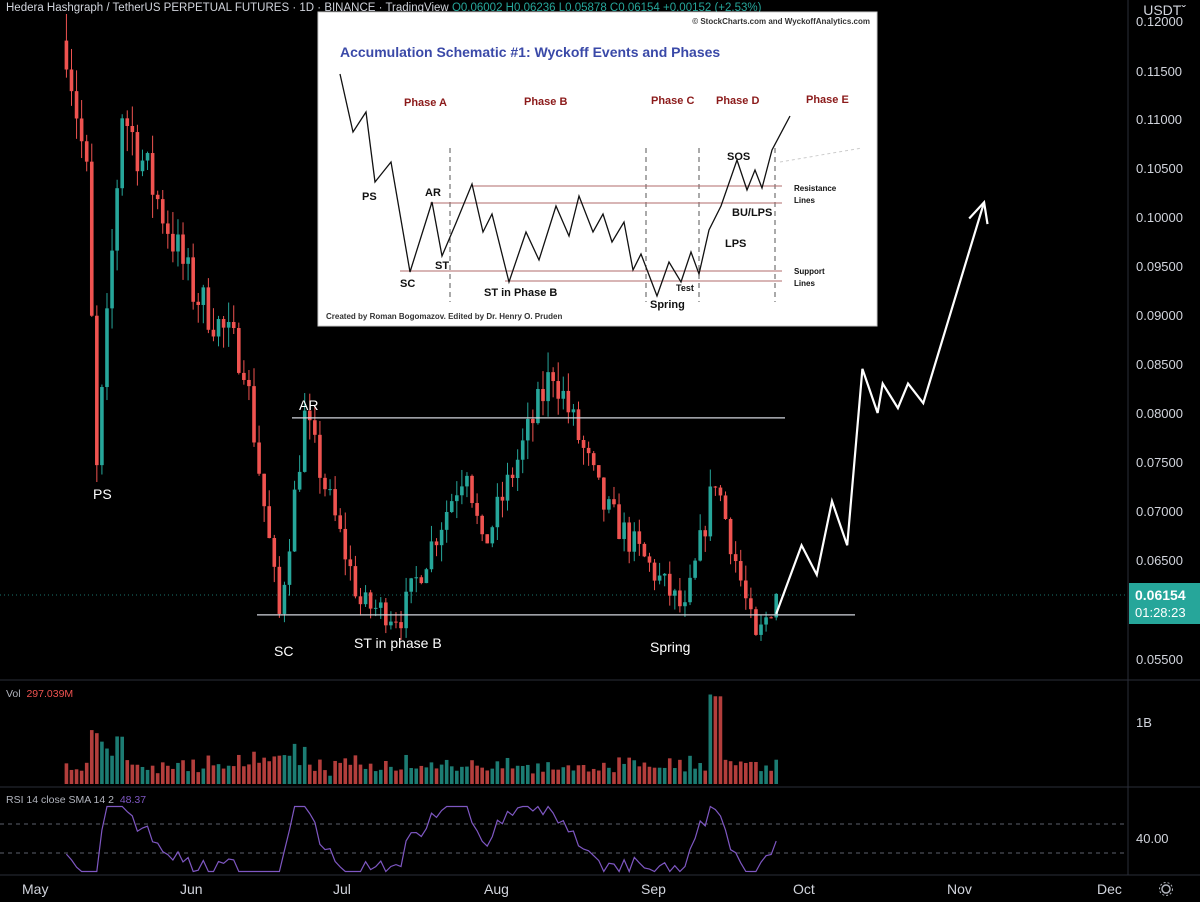 This screenshot has height=902, width=1200. What do you see at coordinates (1159, 511) in the screenshot?
I see `price-tick: 0.07000` at bounding box center [1159, 511].